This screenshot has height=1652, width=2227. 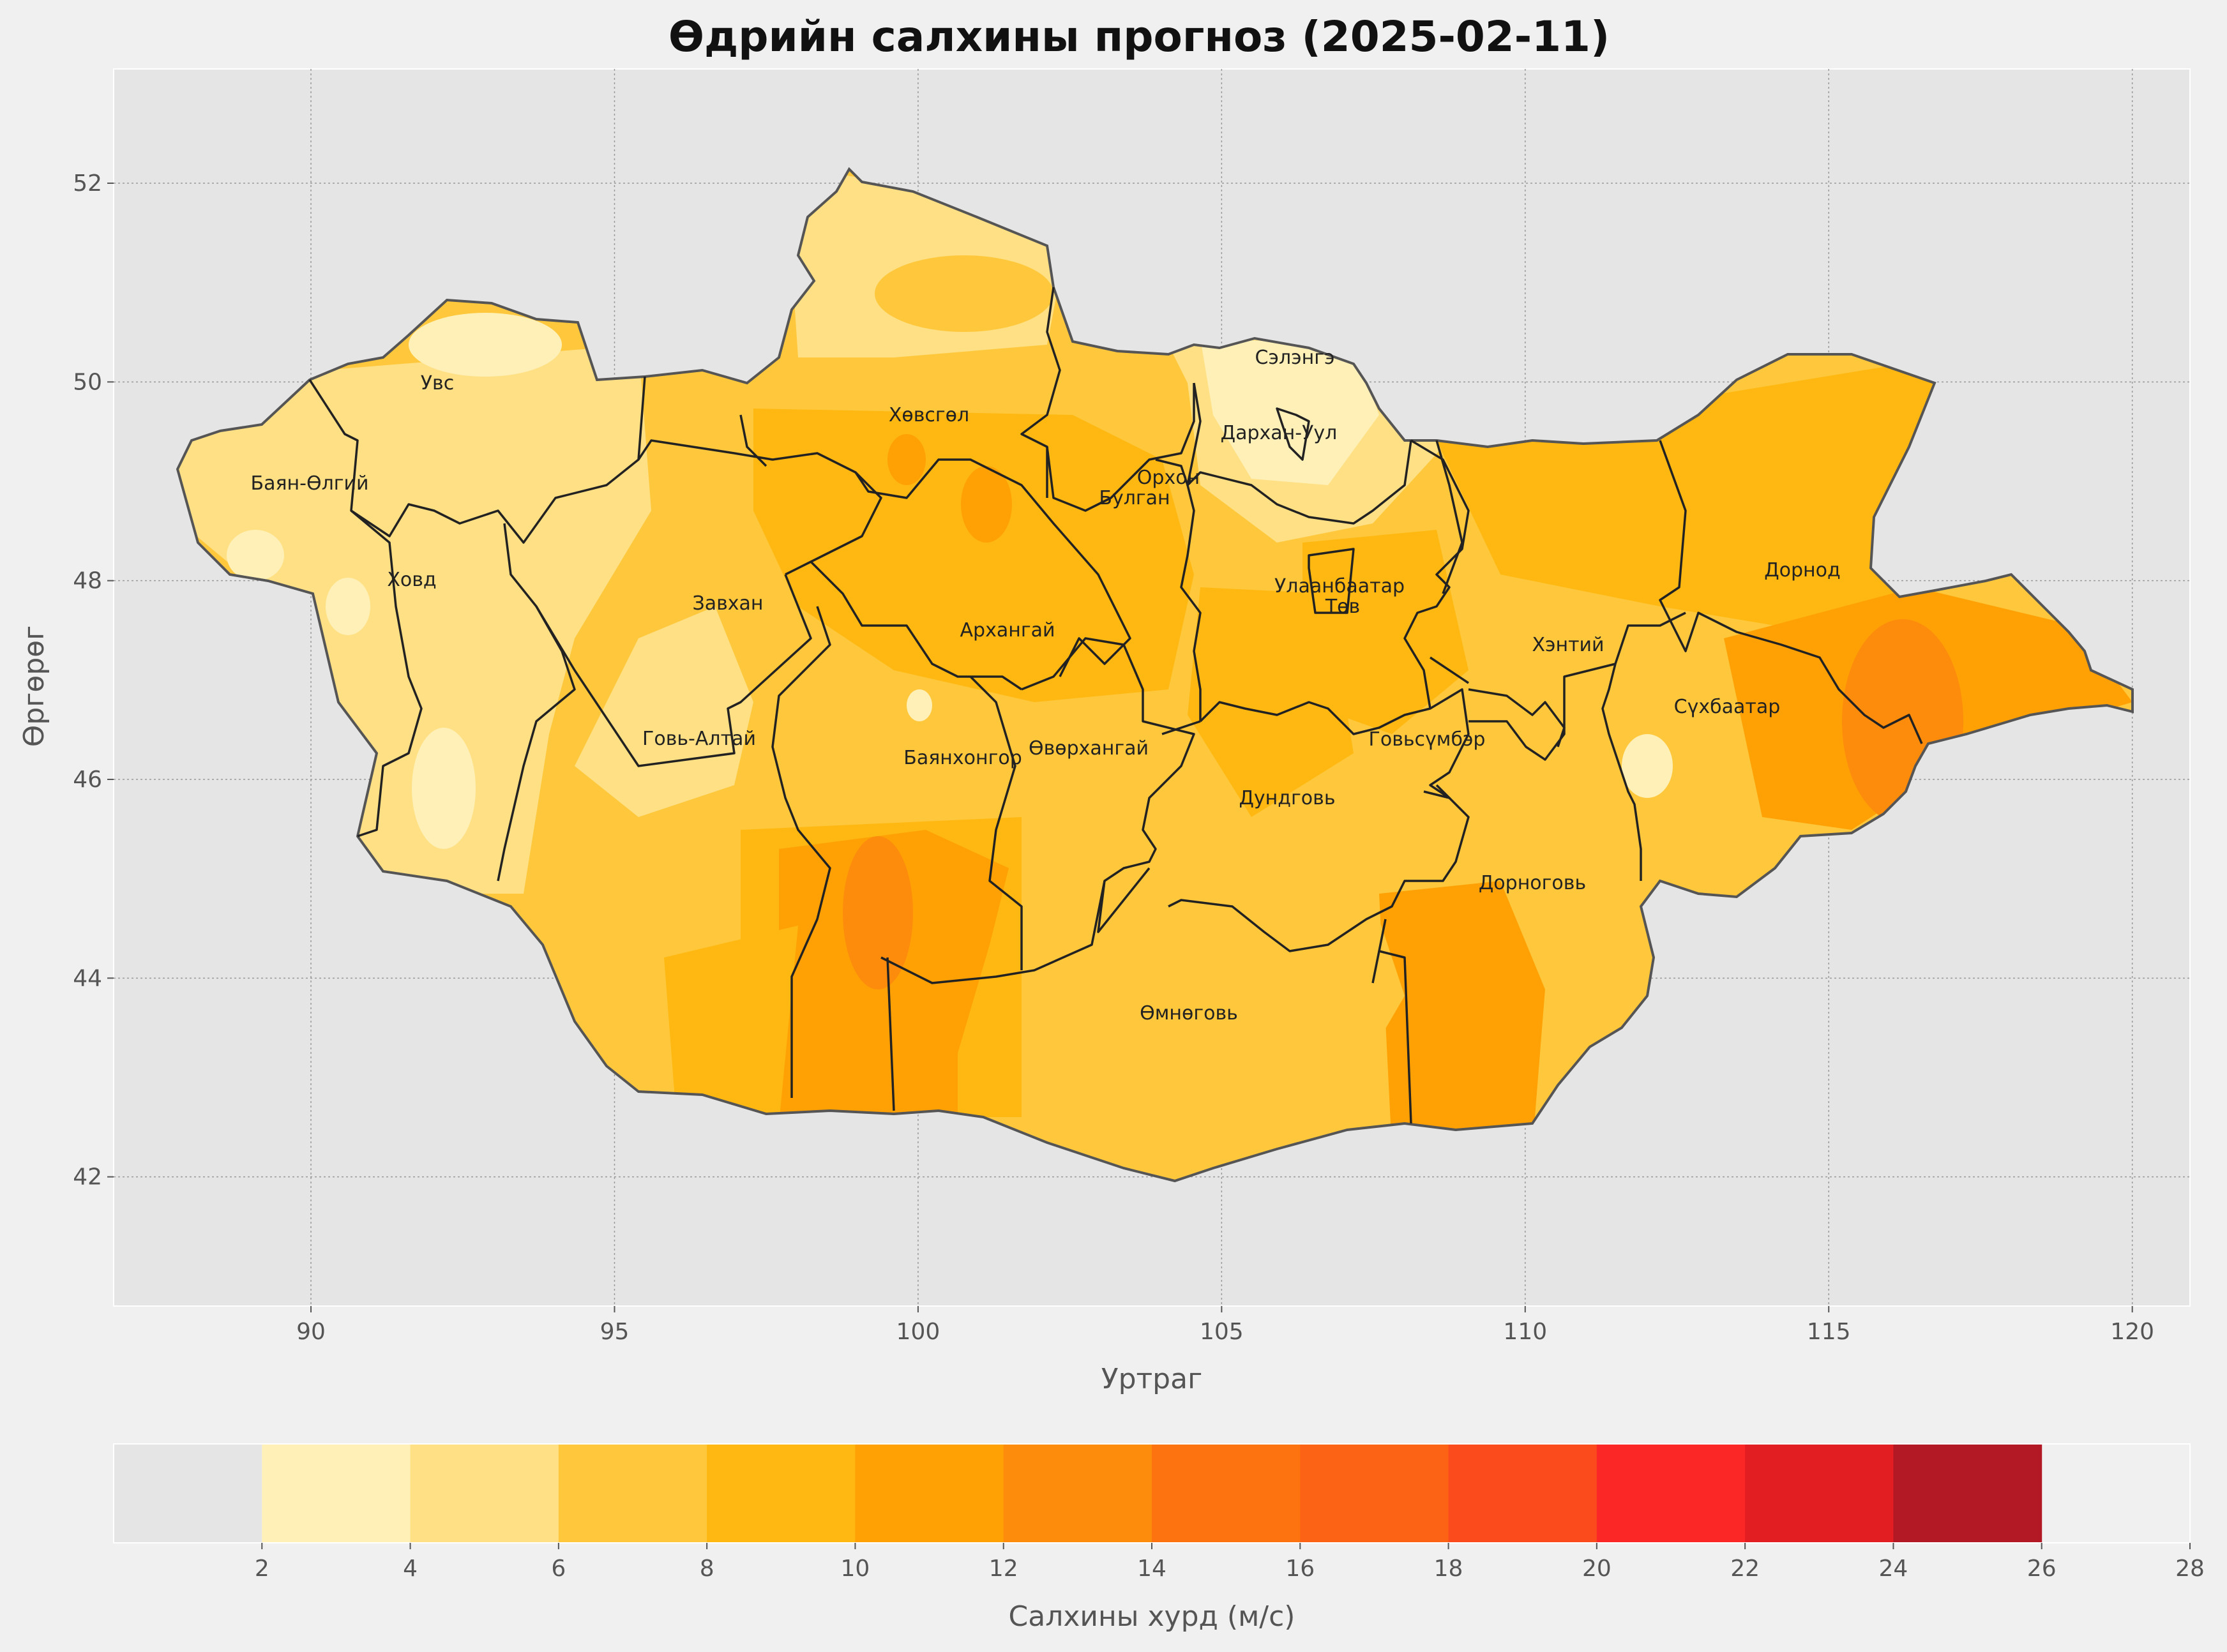 What do you see at coordinates (1745, 1569) in the screenshot?
I see `colorbar-tick-label: 22` at bounding box center [1745, 1569].